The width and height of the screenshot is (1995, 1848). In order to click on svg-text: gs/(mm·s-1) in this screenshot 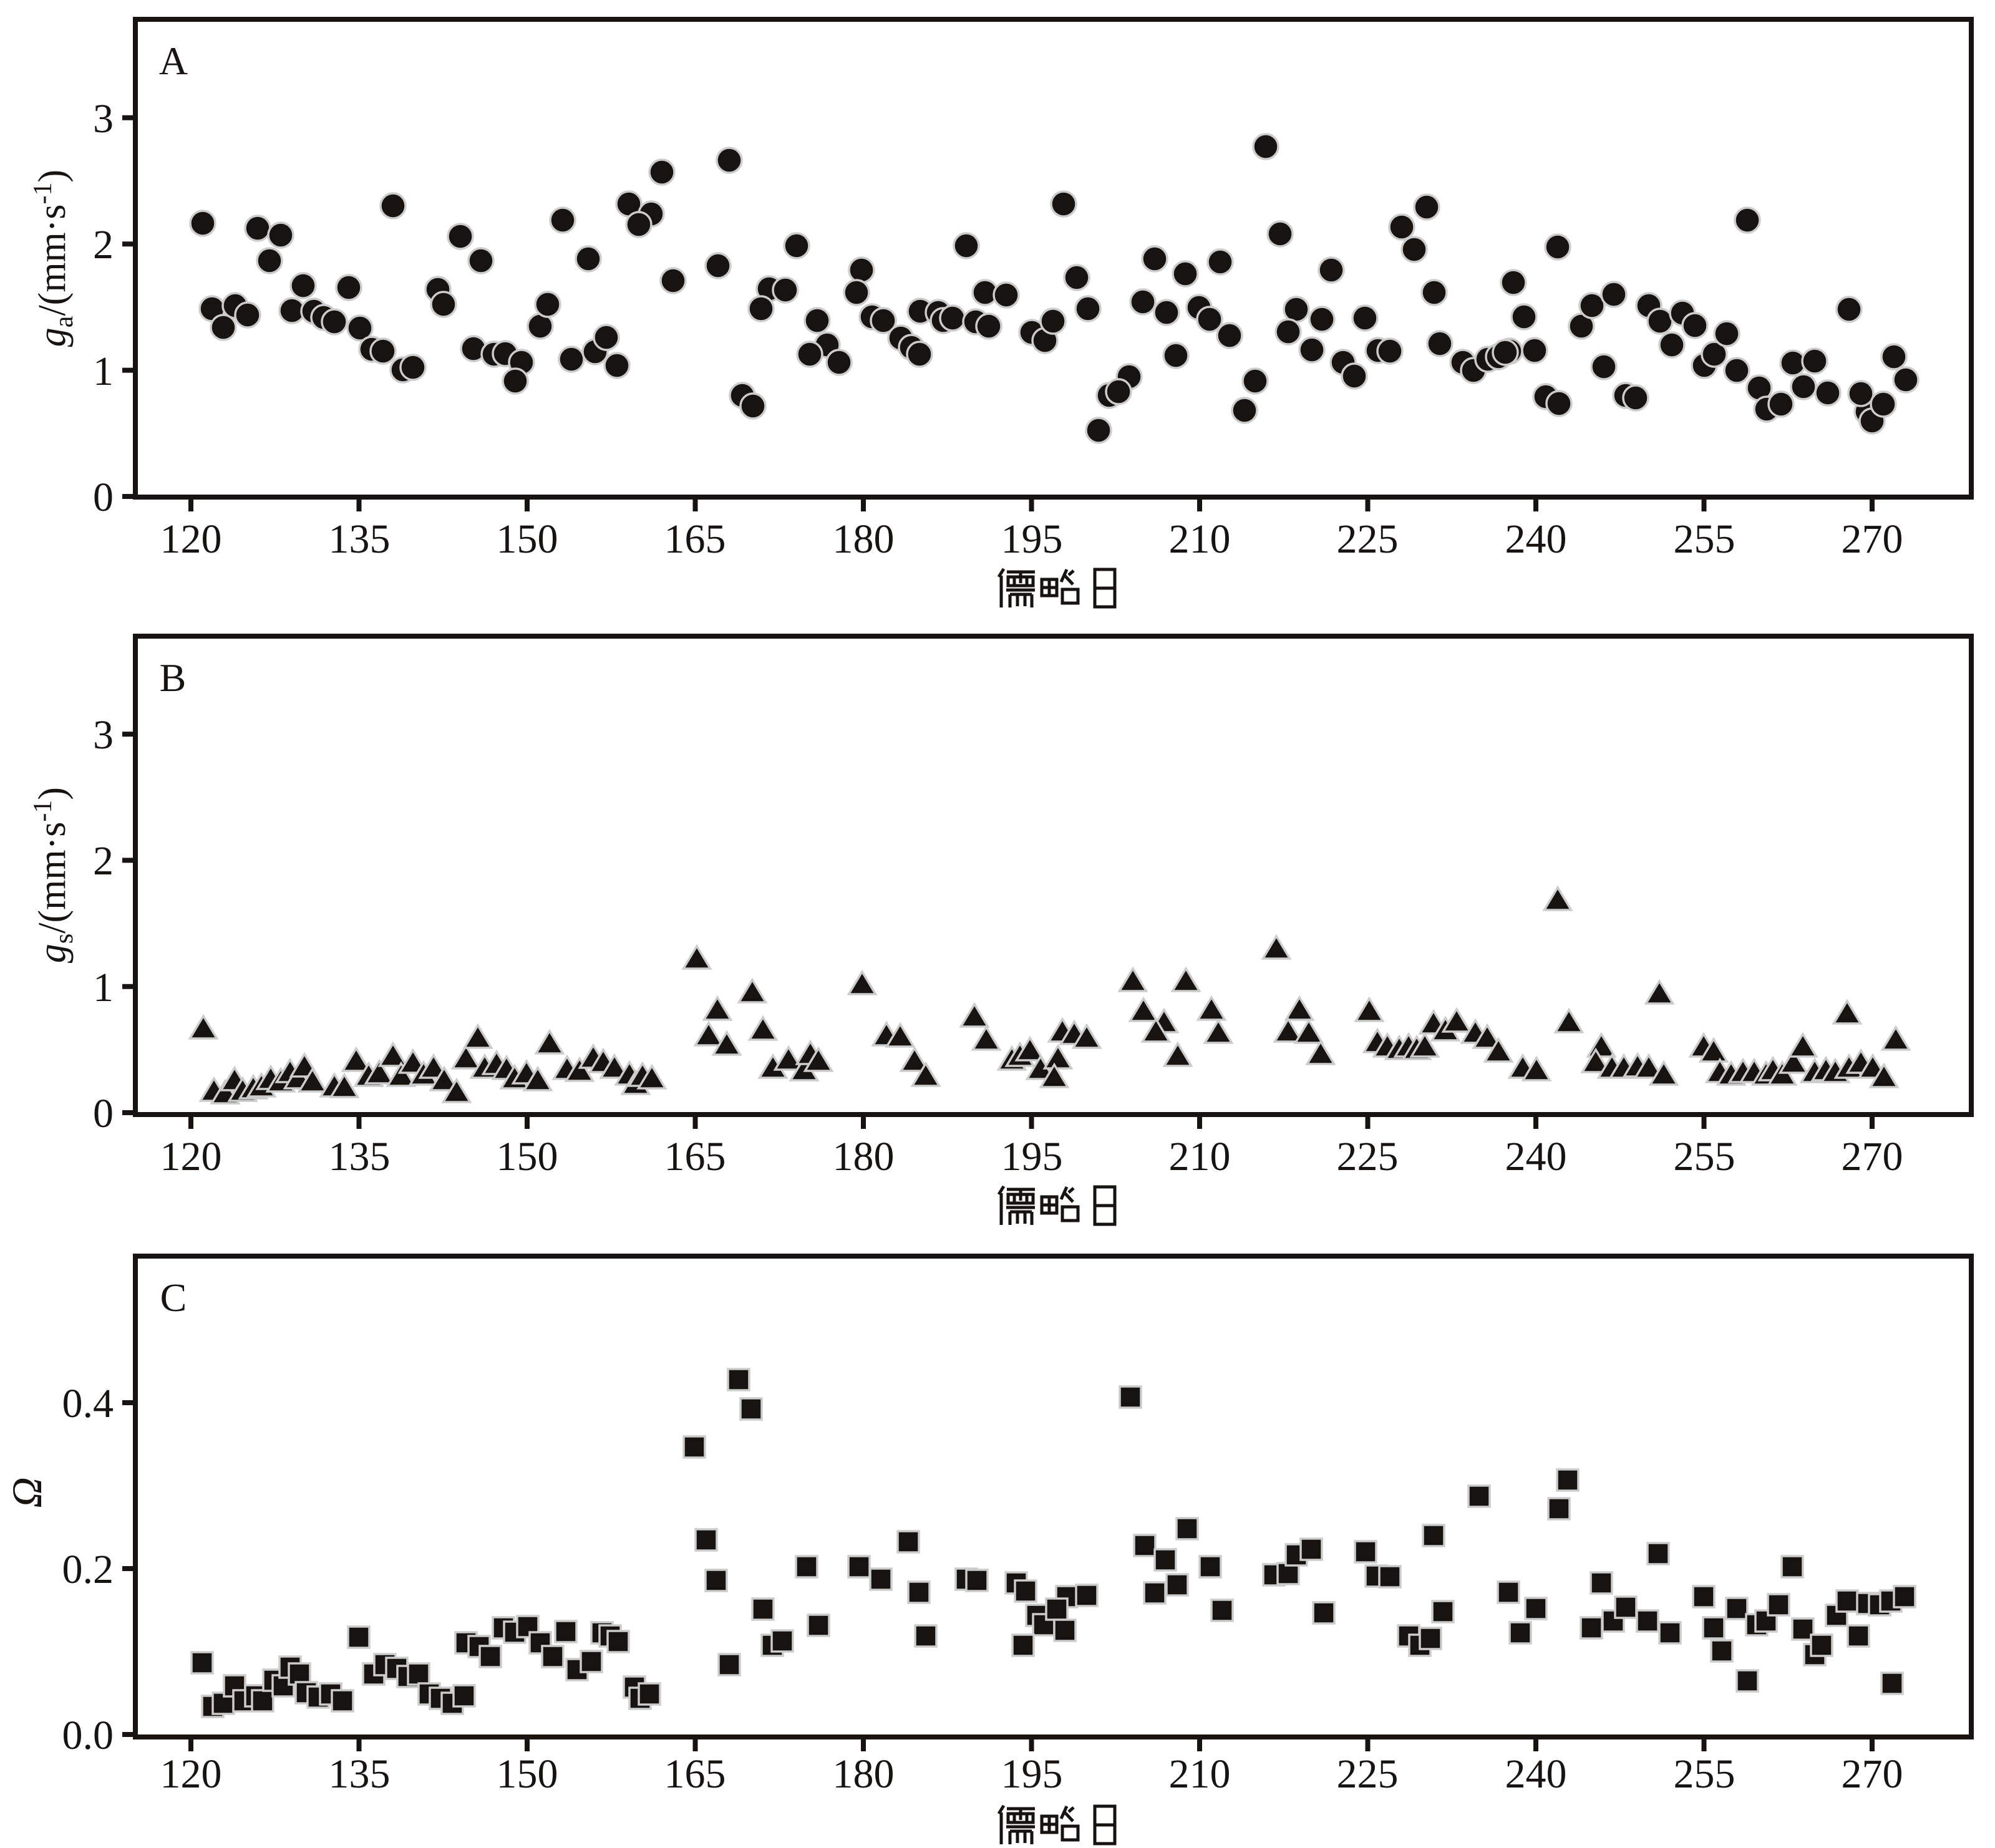, I will do `click(54, 875)`.